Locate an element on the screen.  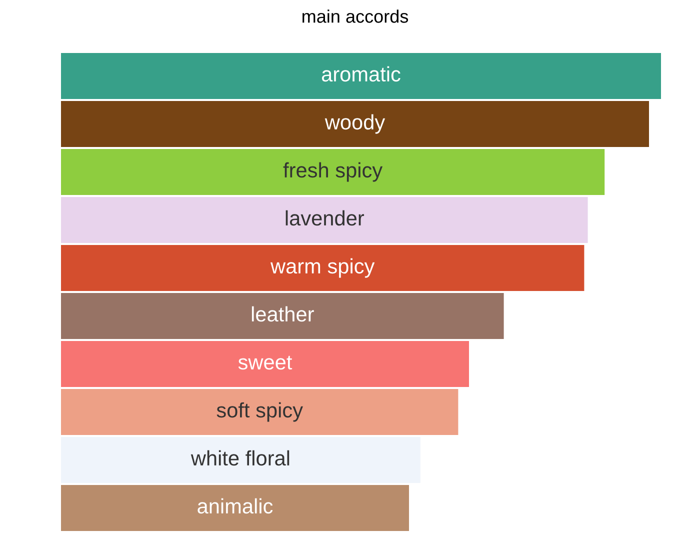
y-tick-label: sweet is located at coordinates (265, 363).